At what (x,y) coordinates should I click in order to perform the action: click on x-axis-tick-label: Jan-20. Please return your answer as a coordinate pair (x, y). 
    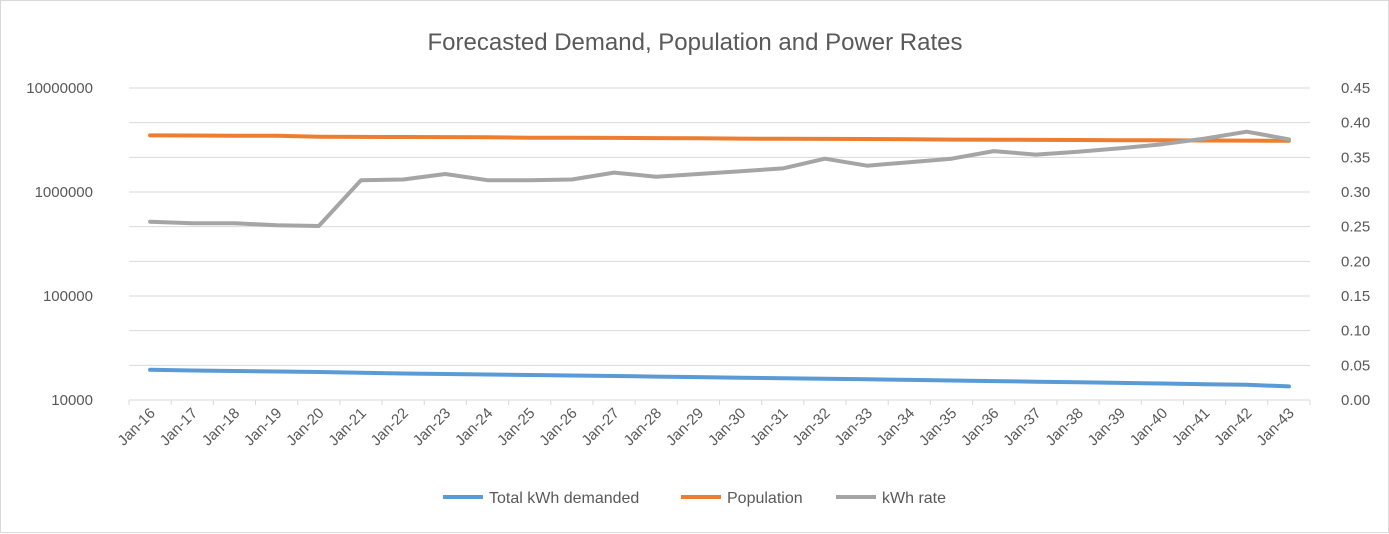
    Looking at the image, I should click on (305, 427).